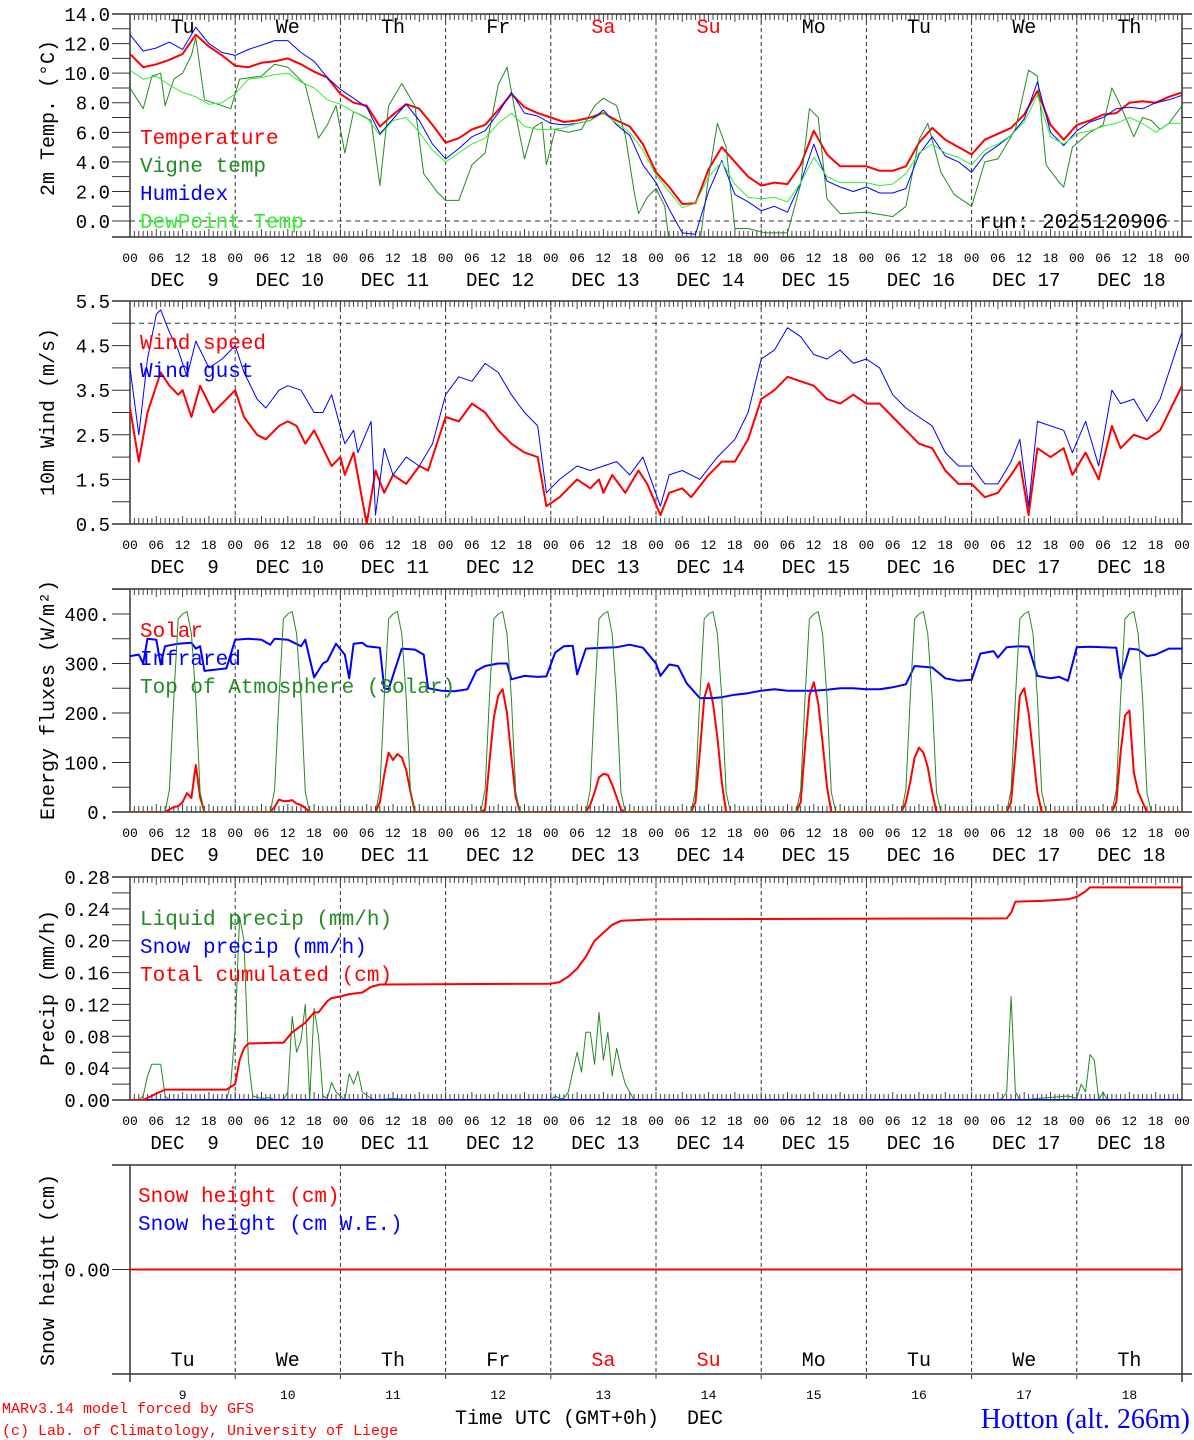 This screenshot has height=1440, width=1194. Describe the element at coordinates (266, 920) in the screenshot. I see `legend-entry: Liquid precip (mm/h)` at that location.